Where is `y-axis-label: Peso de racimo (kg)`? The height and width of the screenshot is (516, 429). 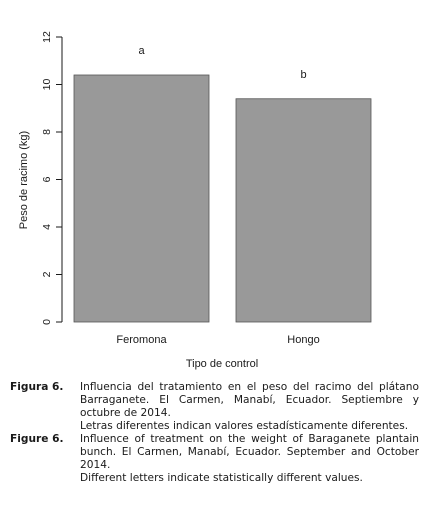 y-axis-label: Peso de racimo (kg) is located at coordinates (24, 180).